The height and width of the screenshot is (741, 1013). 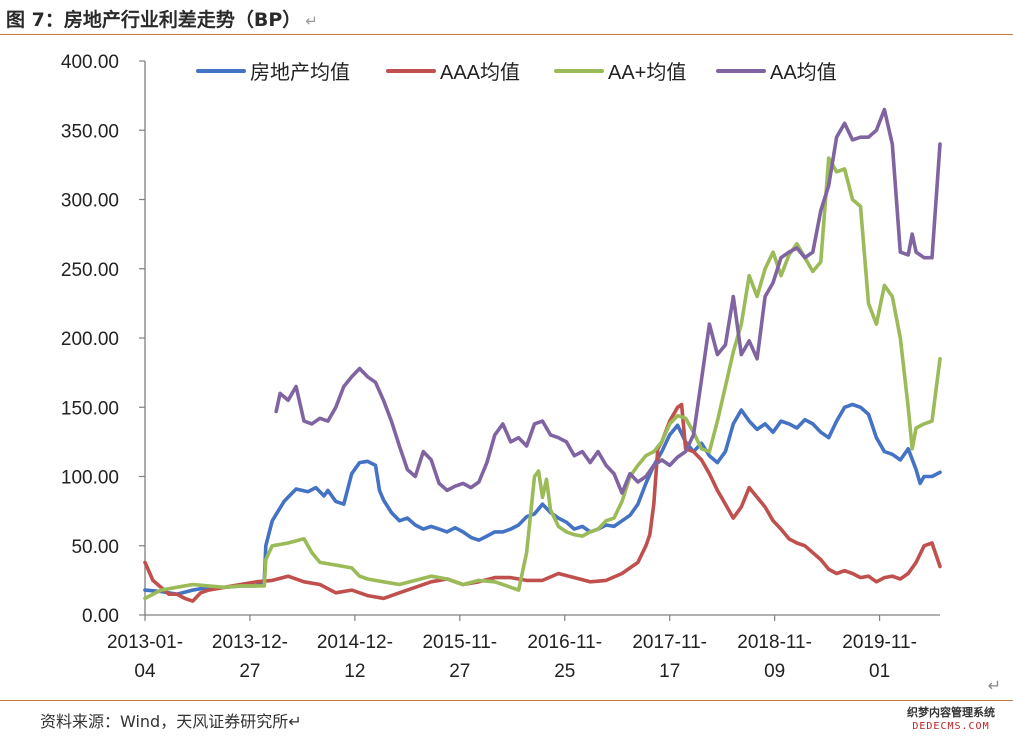 I want to click on x-tick-label: 2015-11-, so click(x=459, y=642).